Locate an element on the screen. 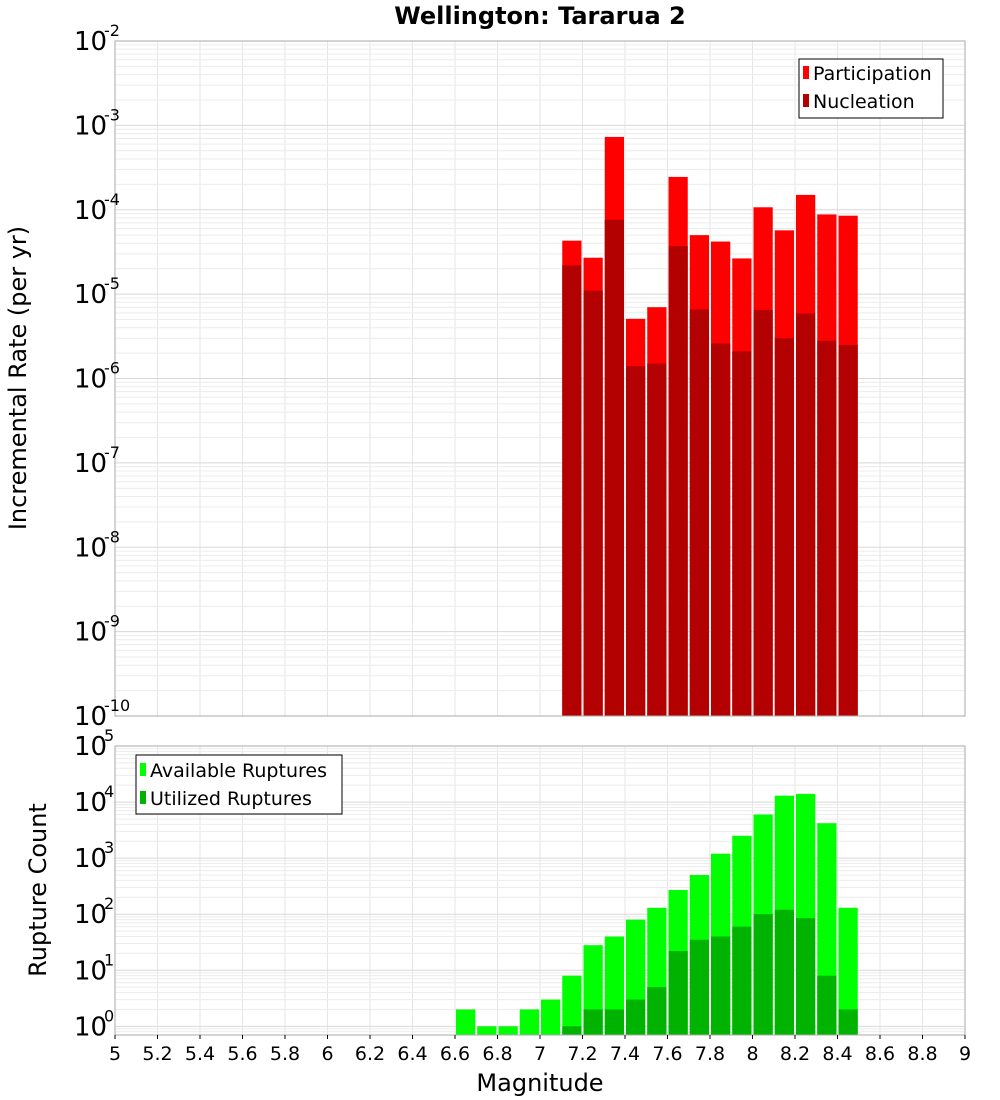 The image size is (1000, 1100). utilized-legend-label: Utilized Ruptures is located at coordinates (231, 799).